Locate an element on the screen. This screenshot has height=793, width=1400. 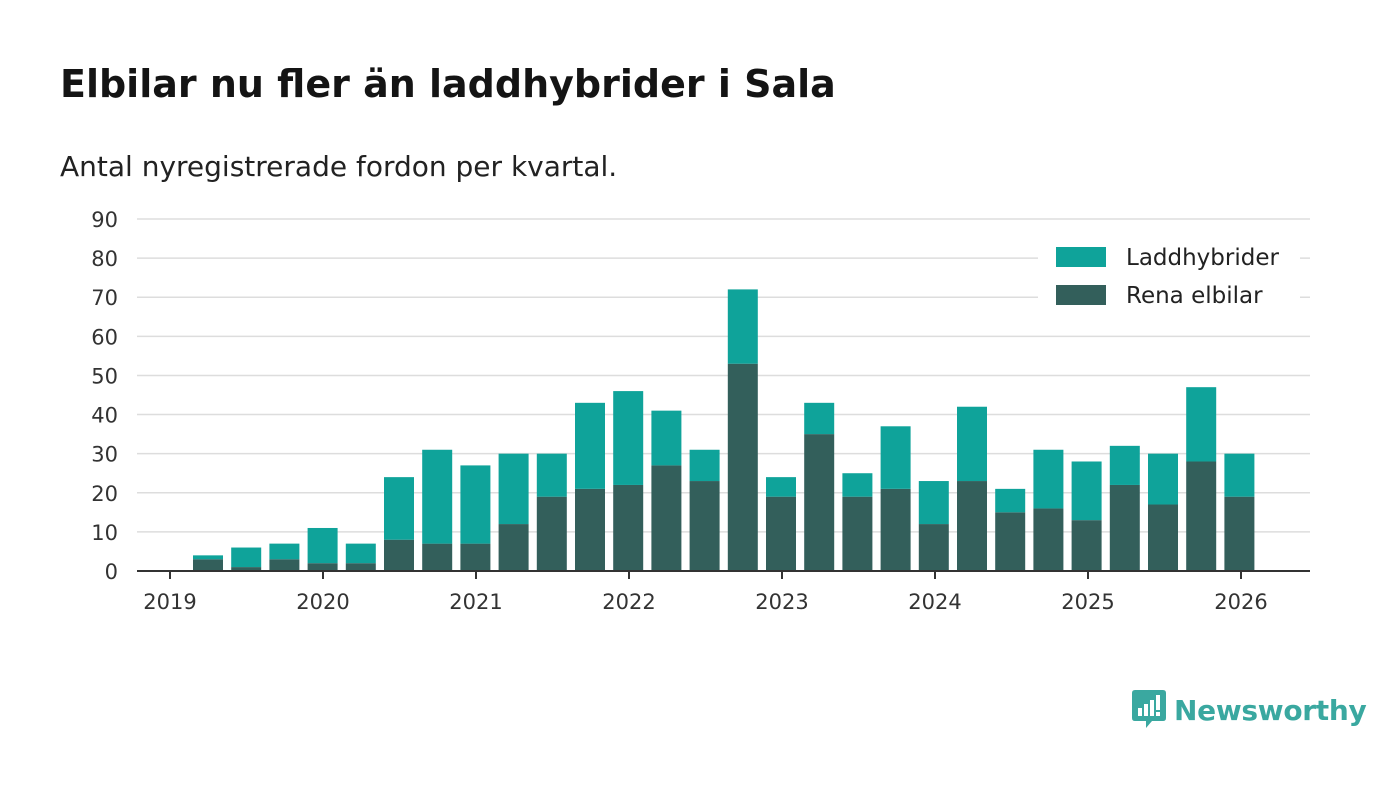
newsworthy-logo: Newsworthy is located at coordinates (1249, 710).